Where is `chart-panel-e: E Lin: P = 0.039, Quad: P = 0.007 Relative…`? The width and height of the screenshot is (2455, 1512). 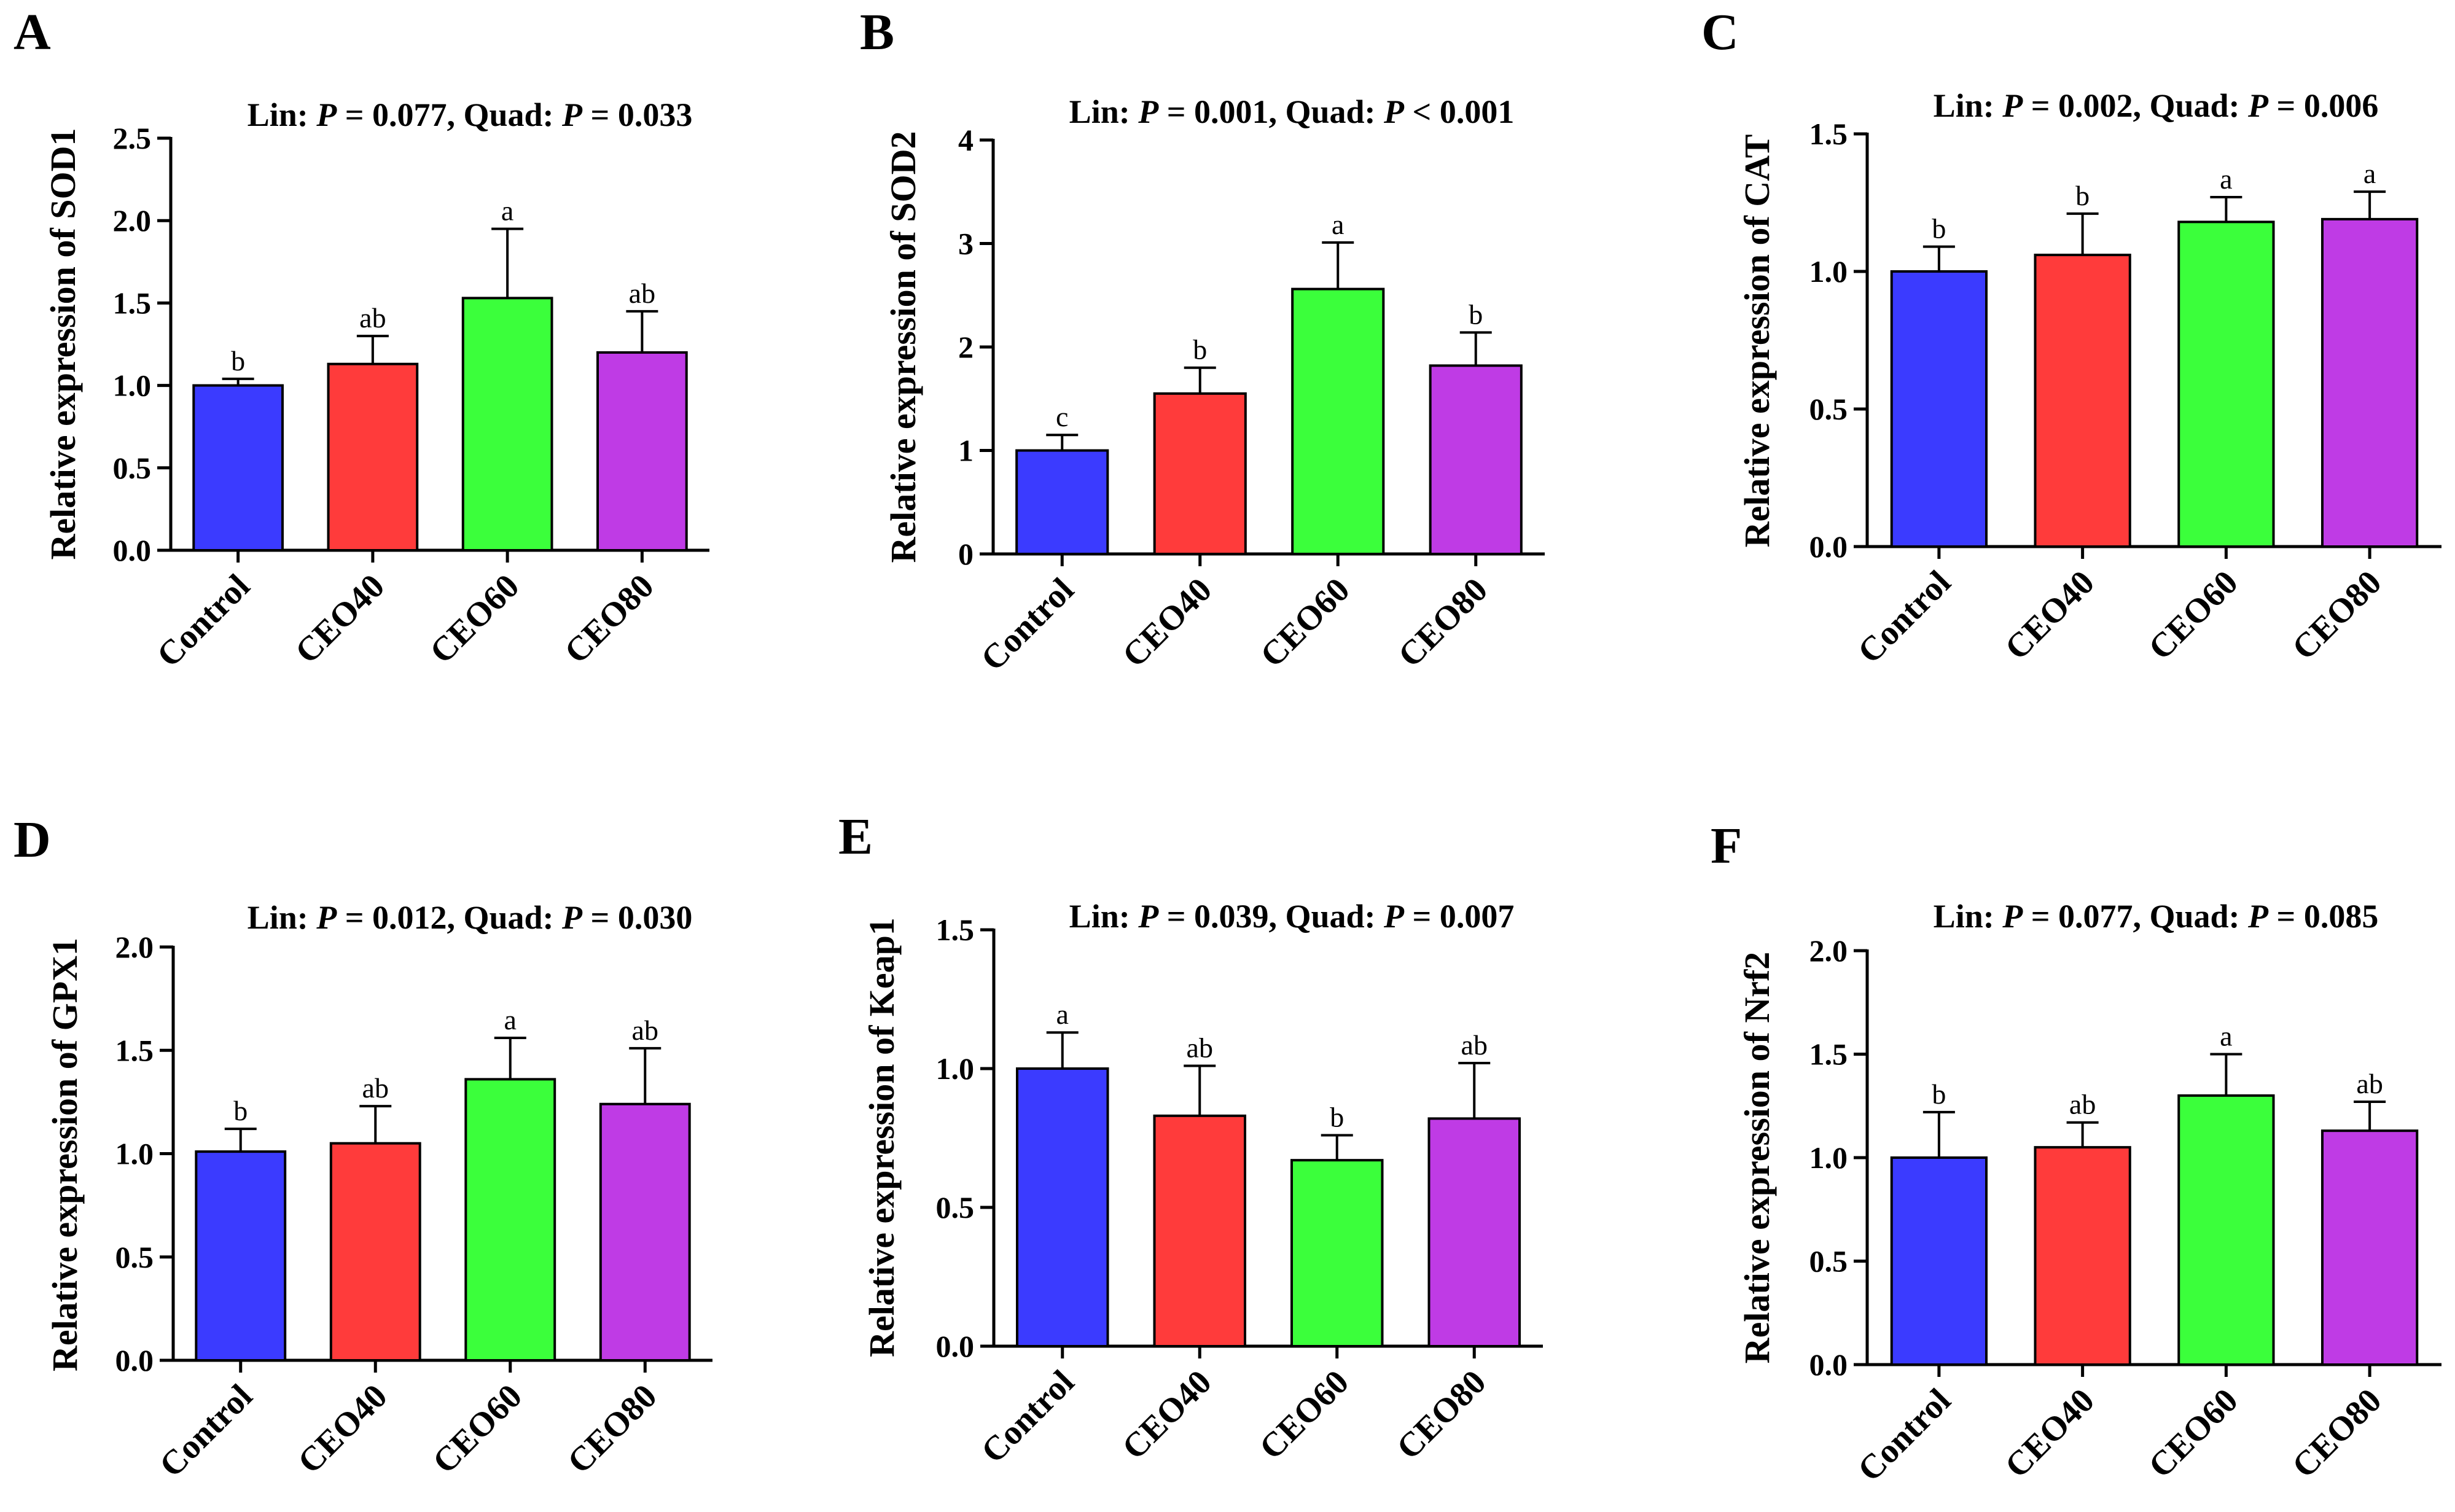 chart-panel-e: E Lin: P = 0.039, Quad: P = 0.007 Relative… is located at coordinates (1191, 1139).